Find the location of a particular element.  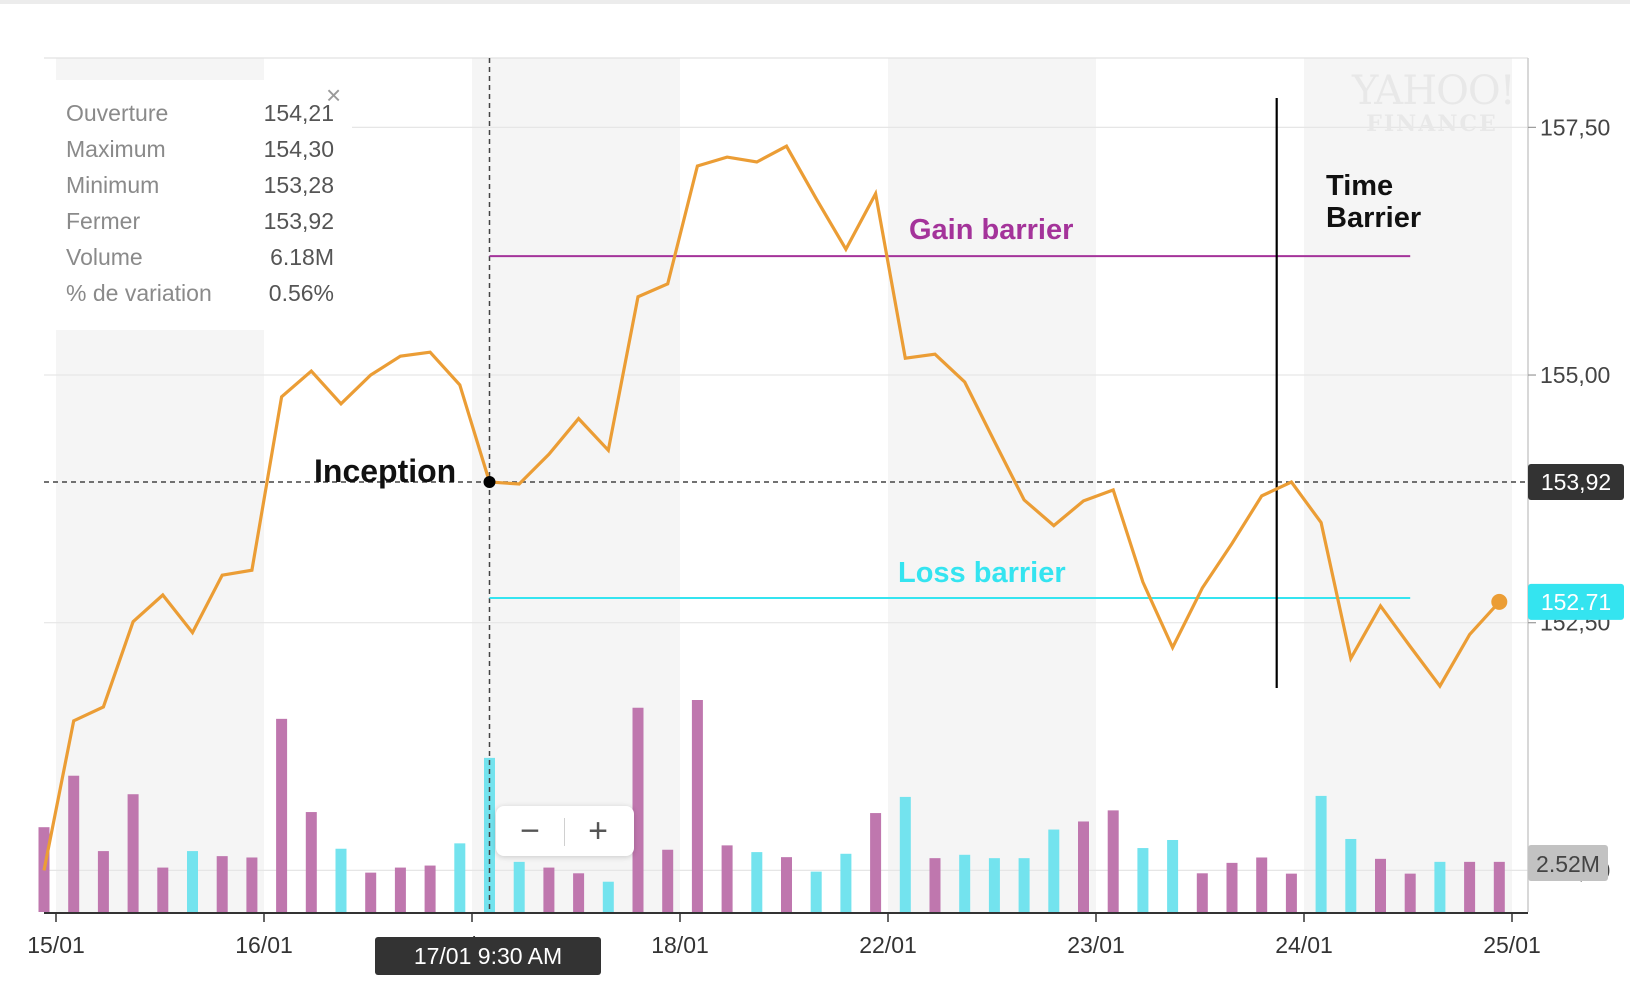

x-tick-label: 18/01 is located at coordinates (680, 945).